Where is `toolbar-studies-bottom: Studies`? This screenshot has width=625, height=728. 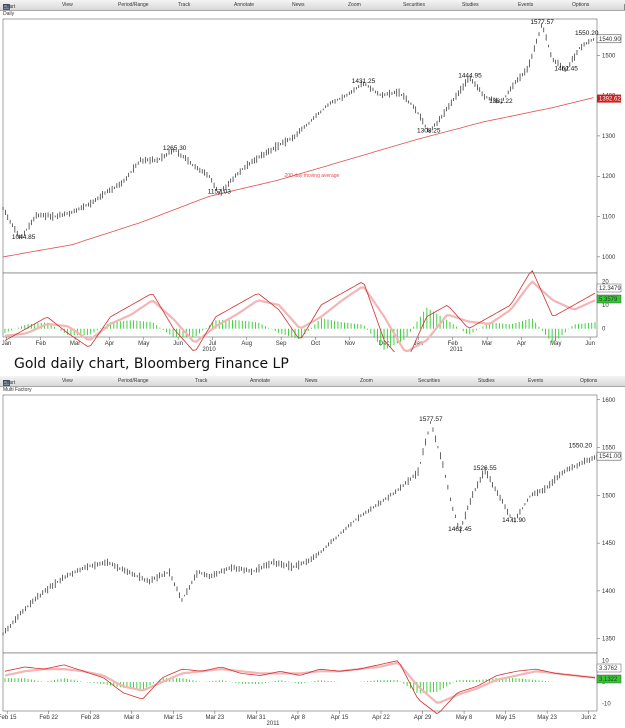 toolbar-studies-bottom: Studies is located at coordinates (486, 381).